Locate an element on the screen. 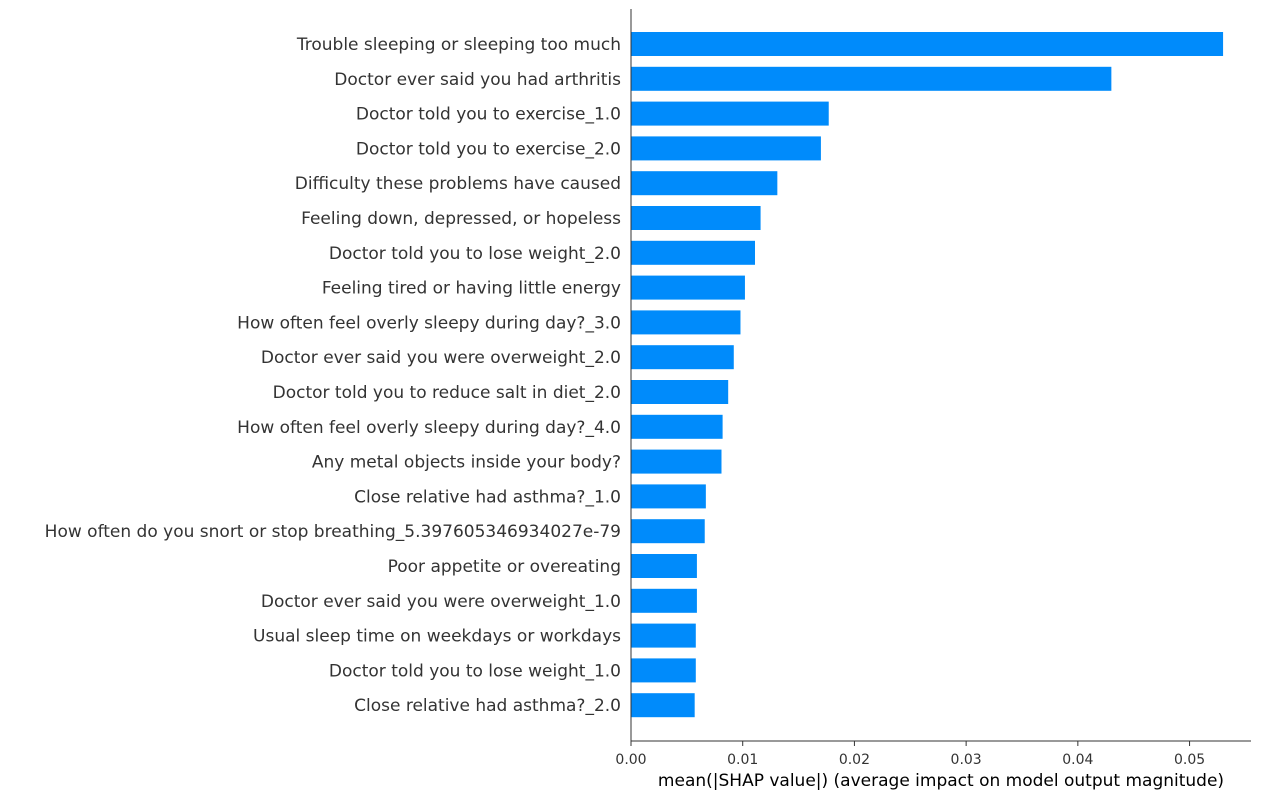 This screenshot has width=1261, height=799. category-label: Trouble sleeping or sleeping too much is located at coordinates (458, 45).